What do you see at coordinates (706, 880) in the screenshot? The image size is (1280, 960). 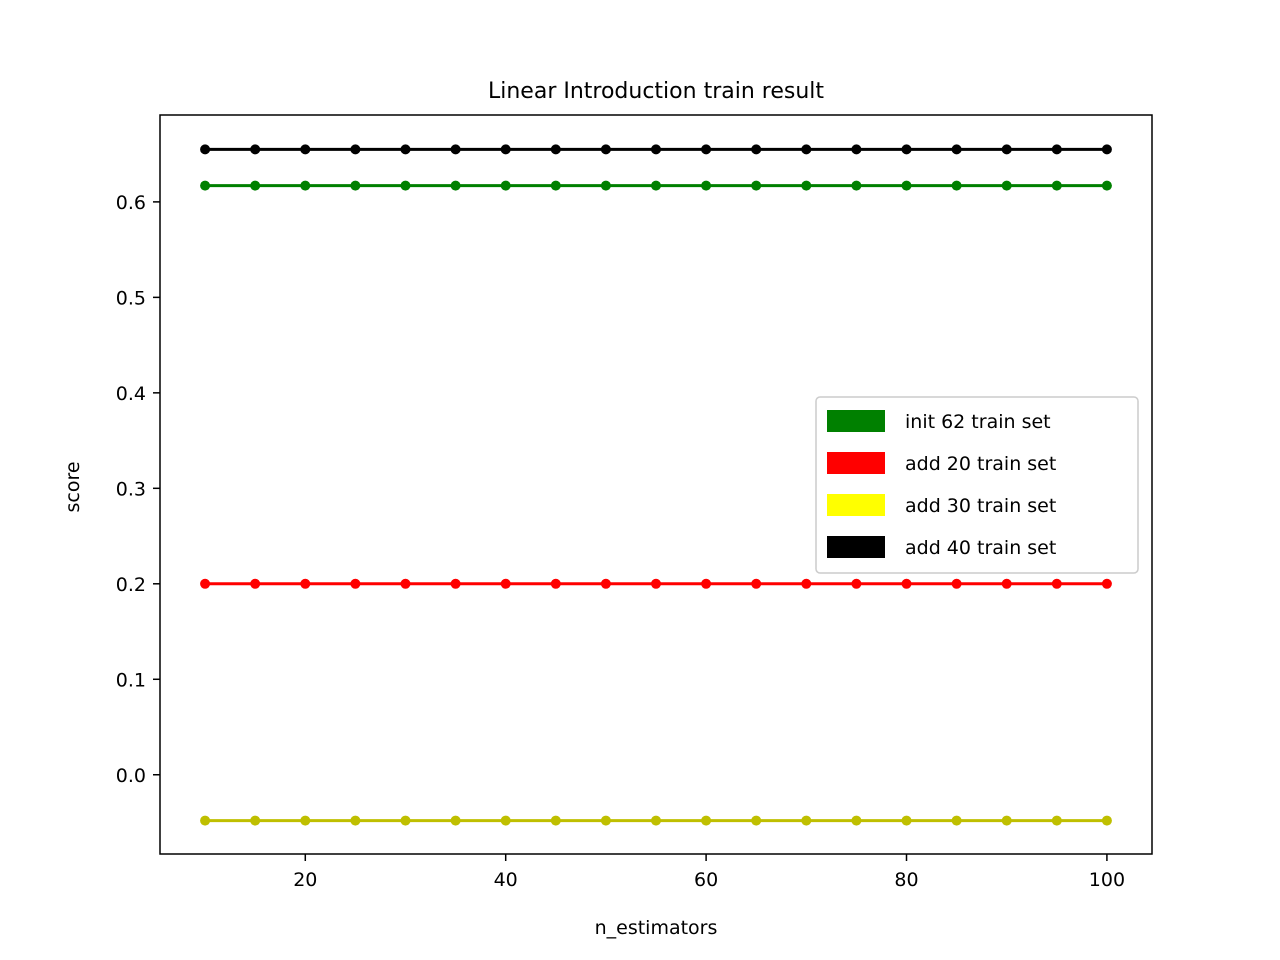 I see `x-tick-label: 60` at bounding box center [706, 880].